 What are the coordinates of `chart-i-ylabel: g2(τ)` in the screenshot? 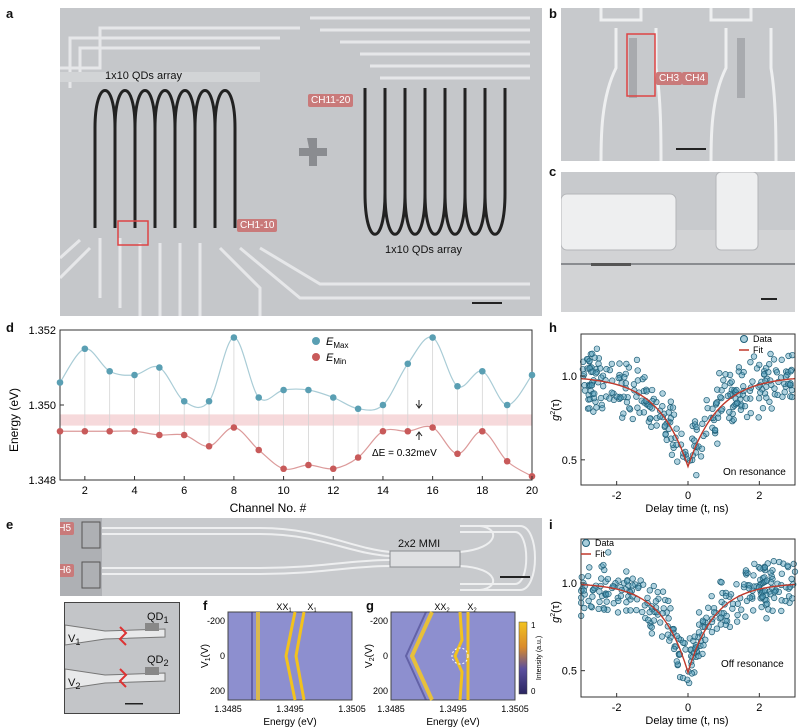 It's located at (556, 612).